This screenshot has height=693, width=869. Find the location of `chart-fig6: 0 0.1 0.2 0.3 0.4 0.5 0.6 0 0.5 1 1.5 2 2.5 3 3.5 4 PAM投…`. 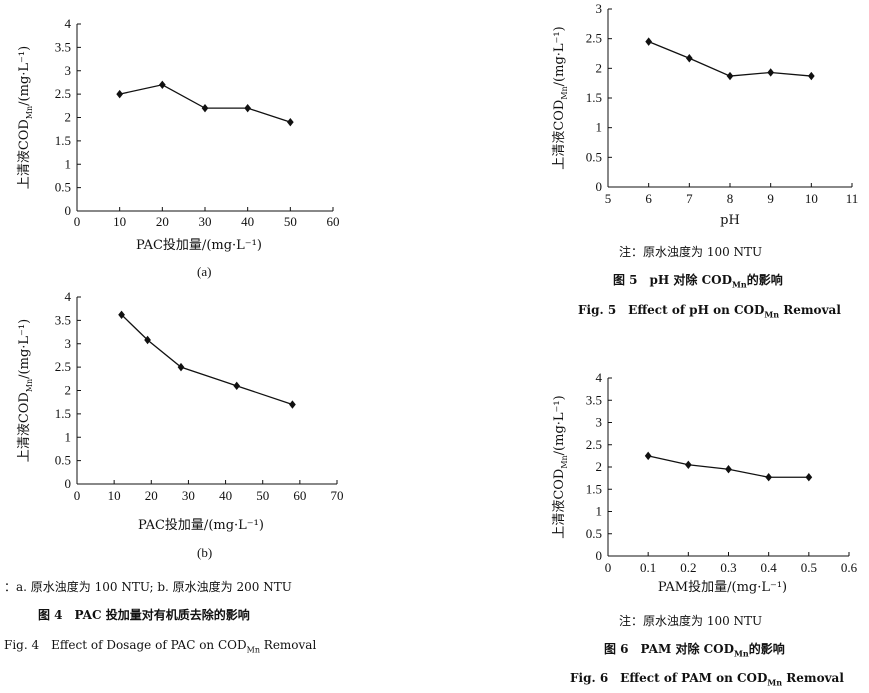

chart-fig6: 0 0.1 0.2 0.3 0.4 0.5 0.6 0 0.5 1 1.5 2 2.5 3 3.5 4 PAM投… is located at coordinates (704, 492).